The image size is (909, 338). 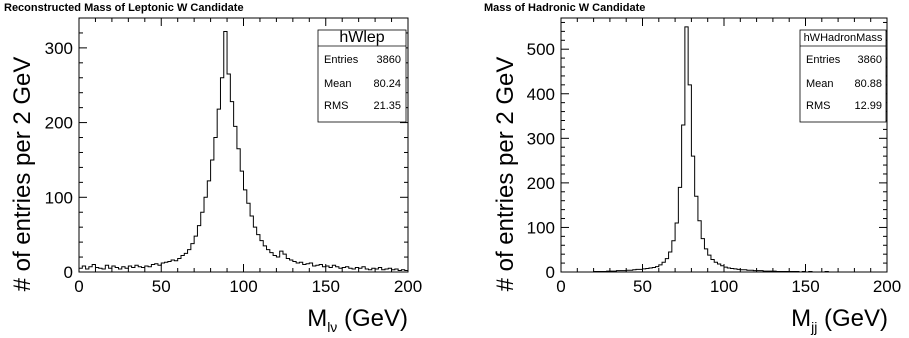 I want to click on stats-rms-value: 12.99, so click(x=868, y=106).